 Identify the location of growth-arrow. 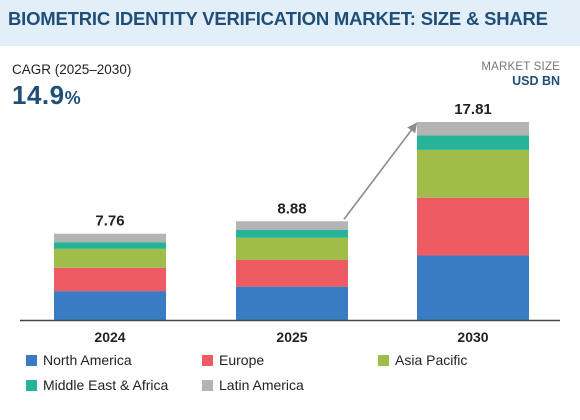
(380, 171).